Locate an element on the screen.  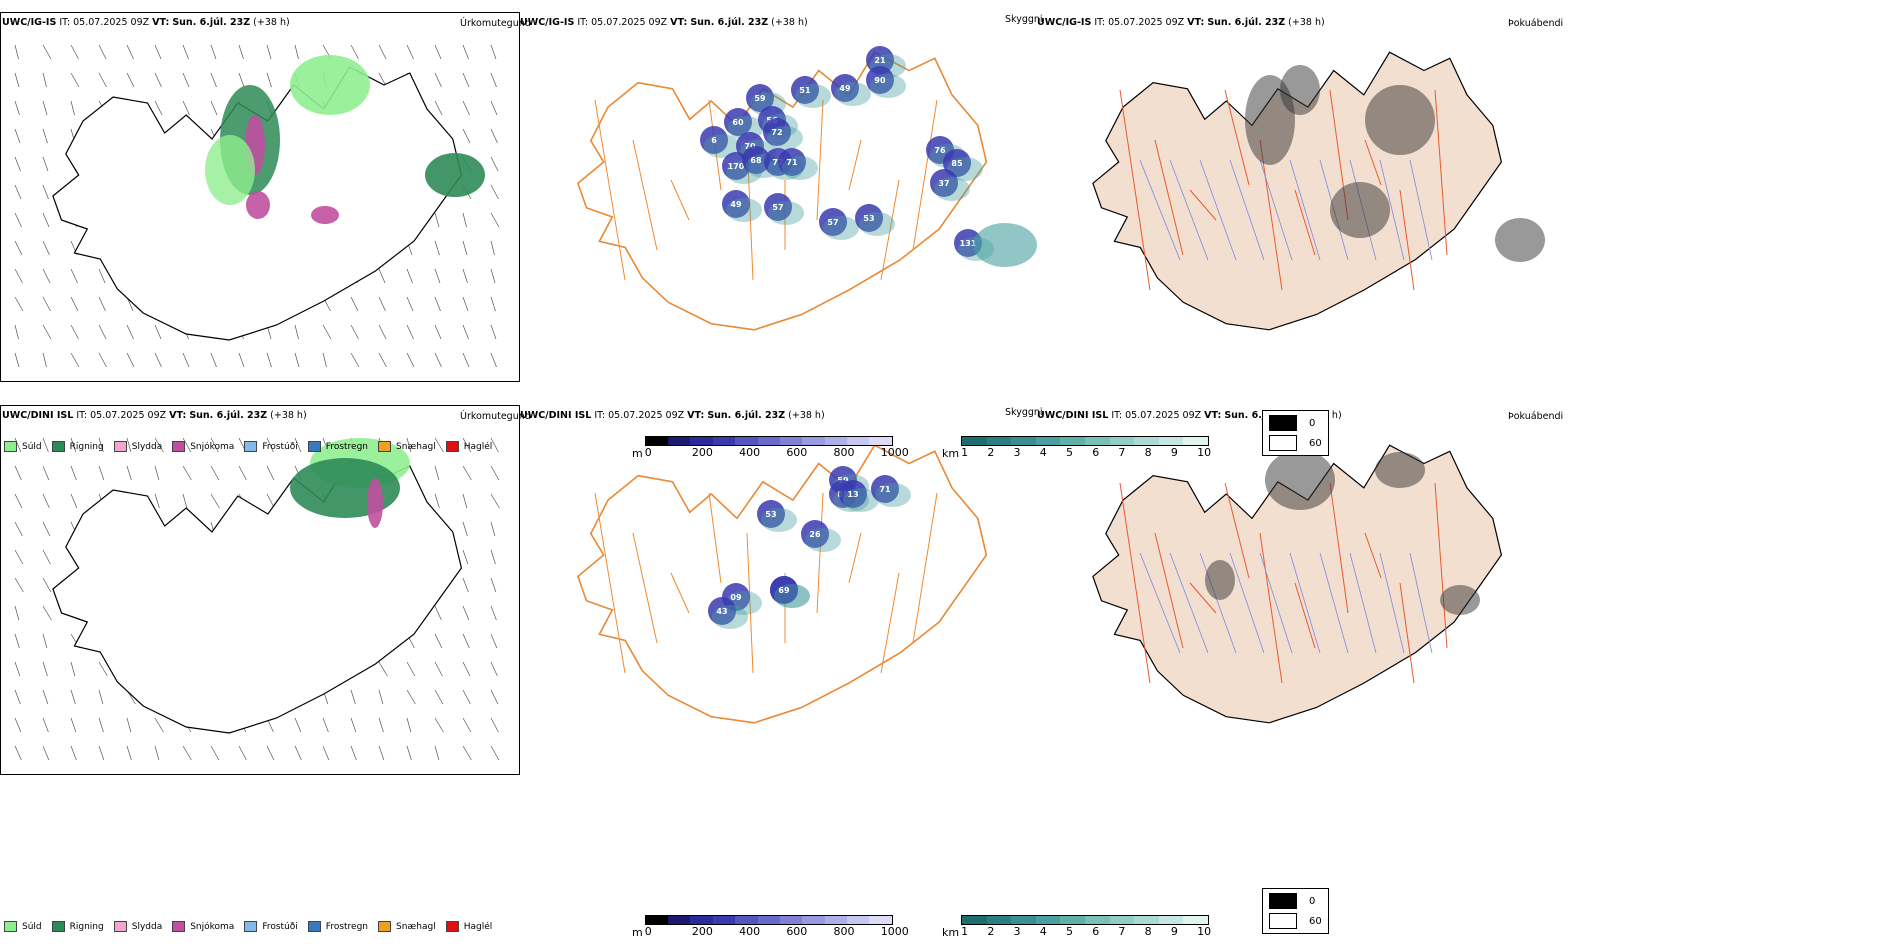
fog-legend-row: 0 is located at coordinates (1295, 901).